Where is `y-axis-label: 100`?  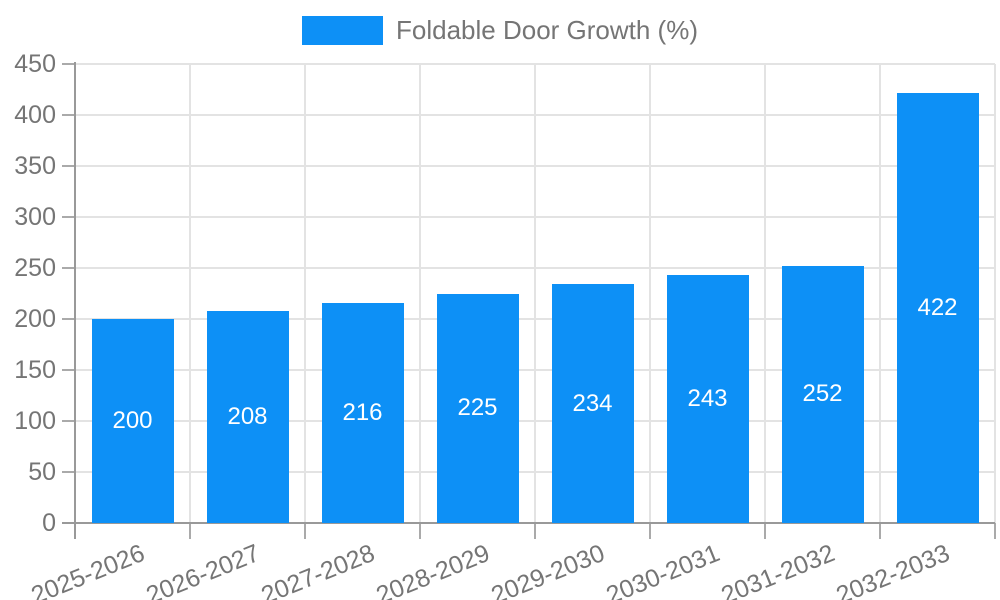
y-axis-label: 100 is located at coordinates (35, 421).